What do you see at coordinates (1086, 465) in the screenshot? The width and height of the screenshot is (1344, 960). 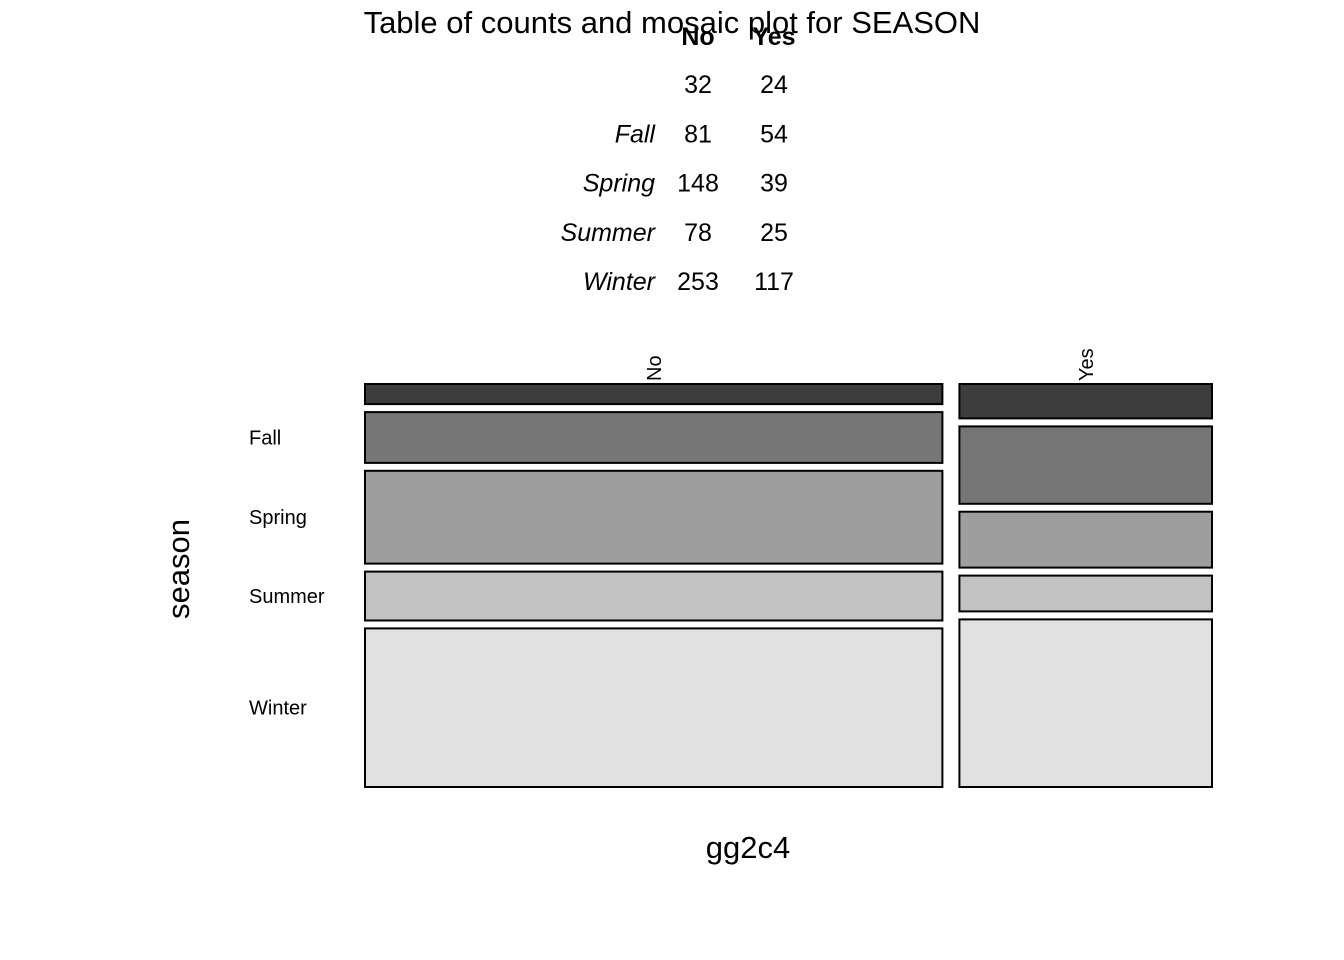 I see `mosaic-tile-yes-fall` at bounding box center [1086, 465].